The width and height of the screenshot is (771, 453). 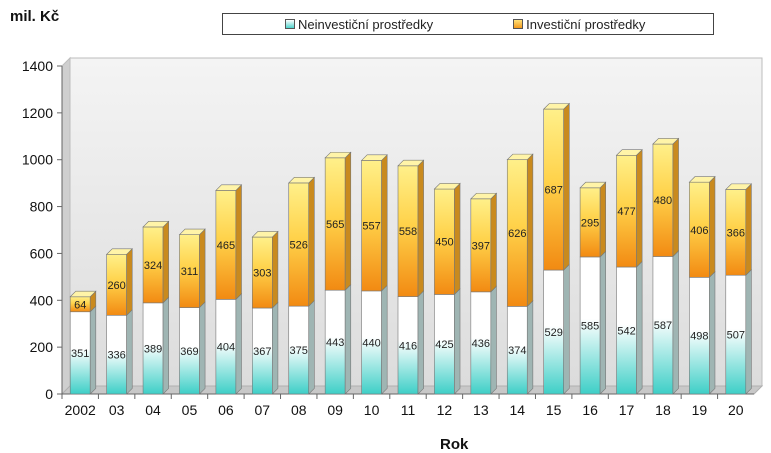 What do you see at coordinates (42, 207) in the screenshot?
I see `y-tick-label: 800` at bounding box center [42, 207].